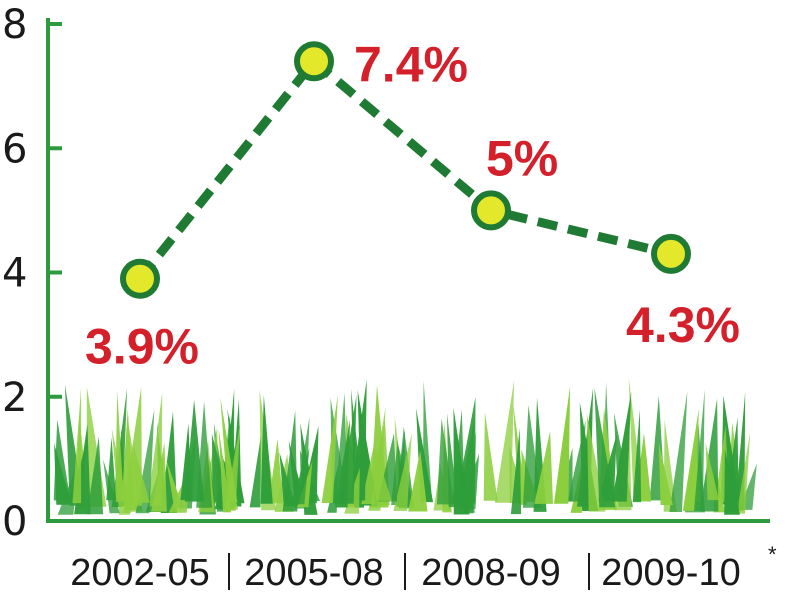 The image size is (801, 599). What do you see at coordinates (411, 64) in the screenshot?
I see `data-label: 7.4%` at bounding box center [411, 64].